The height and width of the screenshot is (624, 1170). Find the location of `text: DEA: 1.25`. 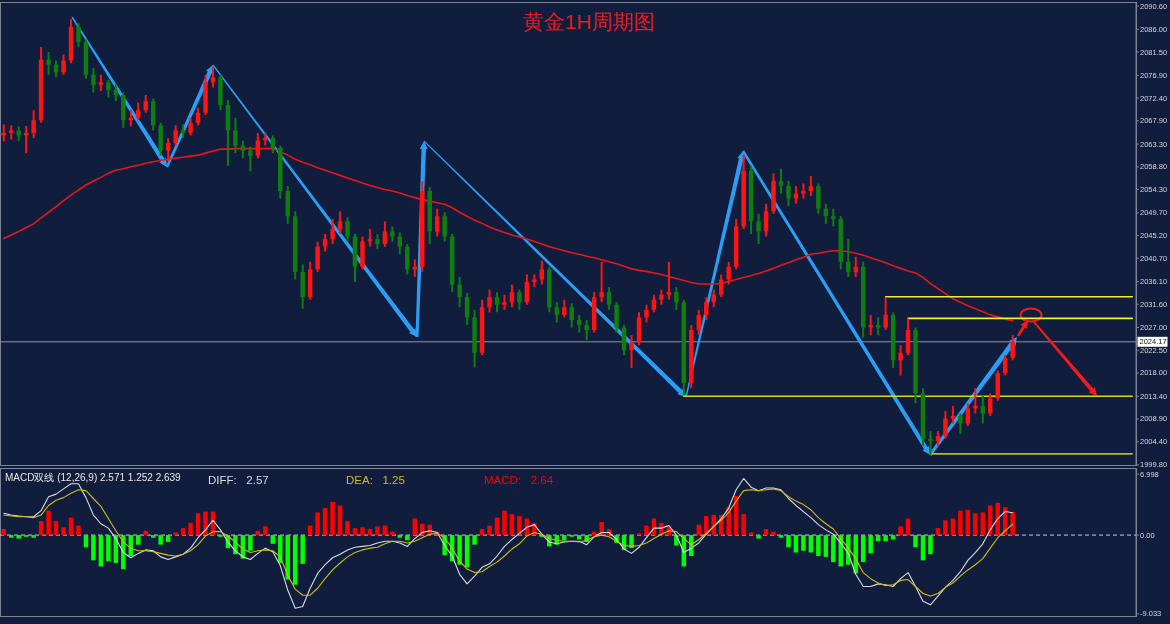

text: DEA: 1.25 is located at coordinates (375, 480).